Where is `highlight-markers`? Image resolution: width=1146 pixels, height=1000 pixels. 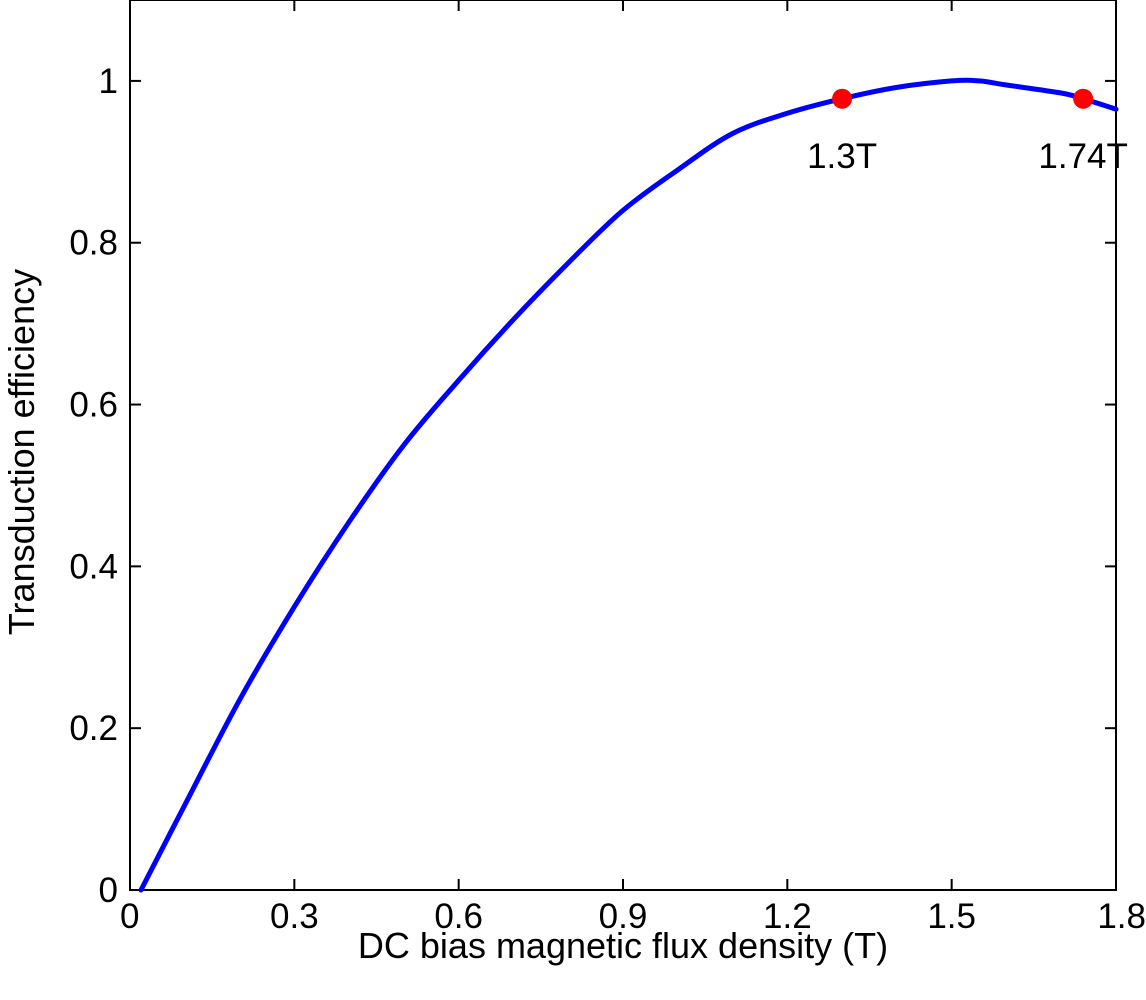 highlight-markers is located at coordinates (963, 98).